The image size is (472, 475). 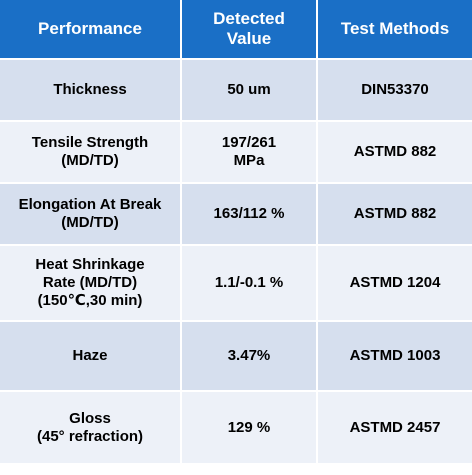 I want to click on row-elongation-method: ASTMD 882, so click(x=395, y=215).